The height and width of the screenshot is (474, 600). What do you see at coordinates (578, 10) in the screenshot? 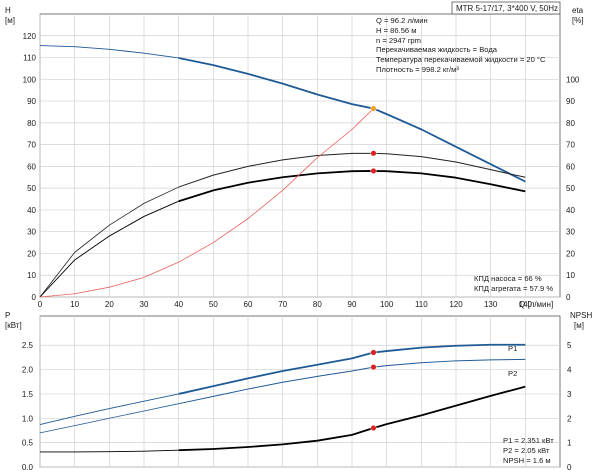
I see `top-right-axis-title: eta` at bounding box center [578, 10].